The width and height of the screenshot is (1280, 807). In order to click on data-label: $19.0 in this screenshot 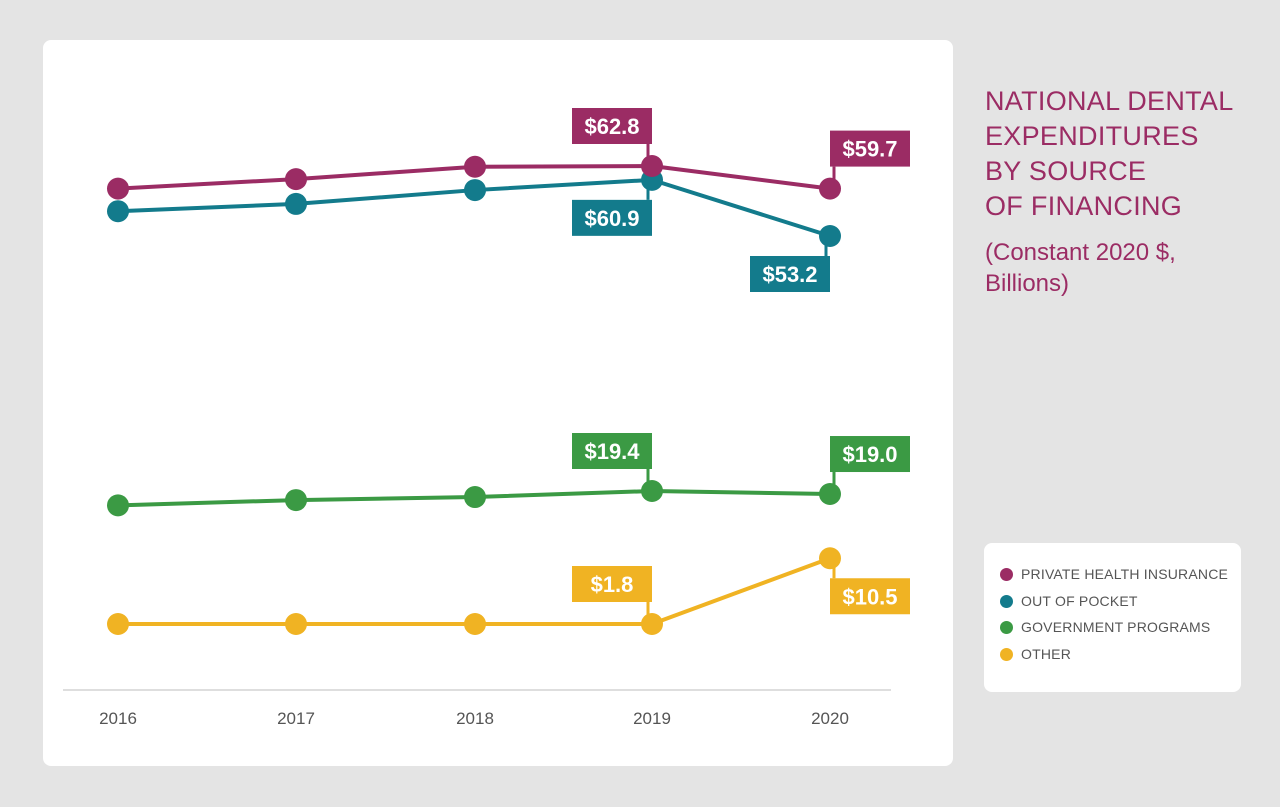, I will do `click(869, 454)`.